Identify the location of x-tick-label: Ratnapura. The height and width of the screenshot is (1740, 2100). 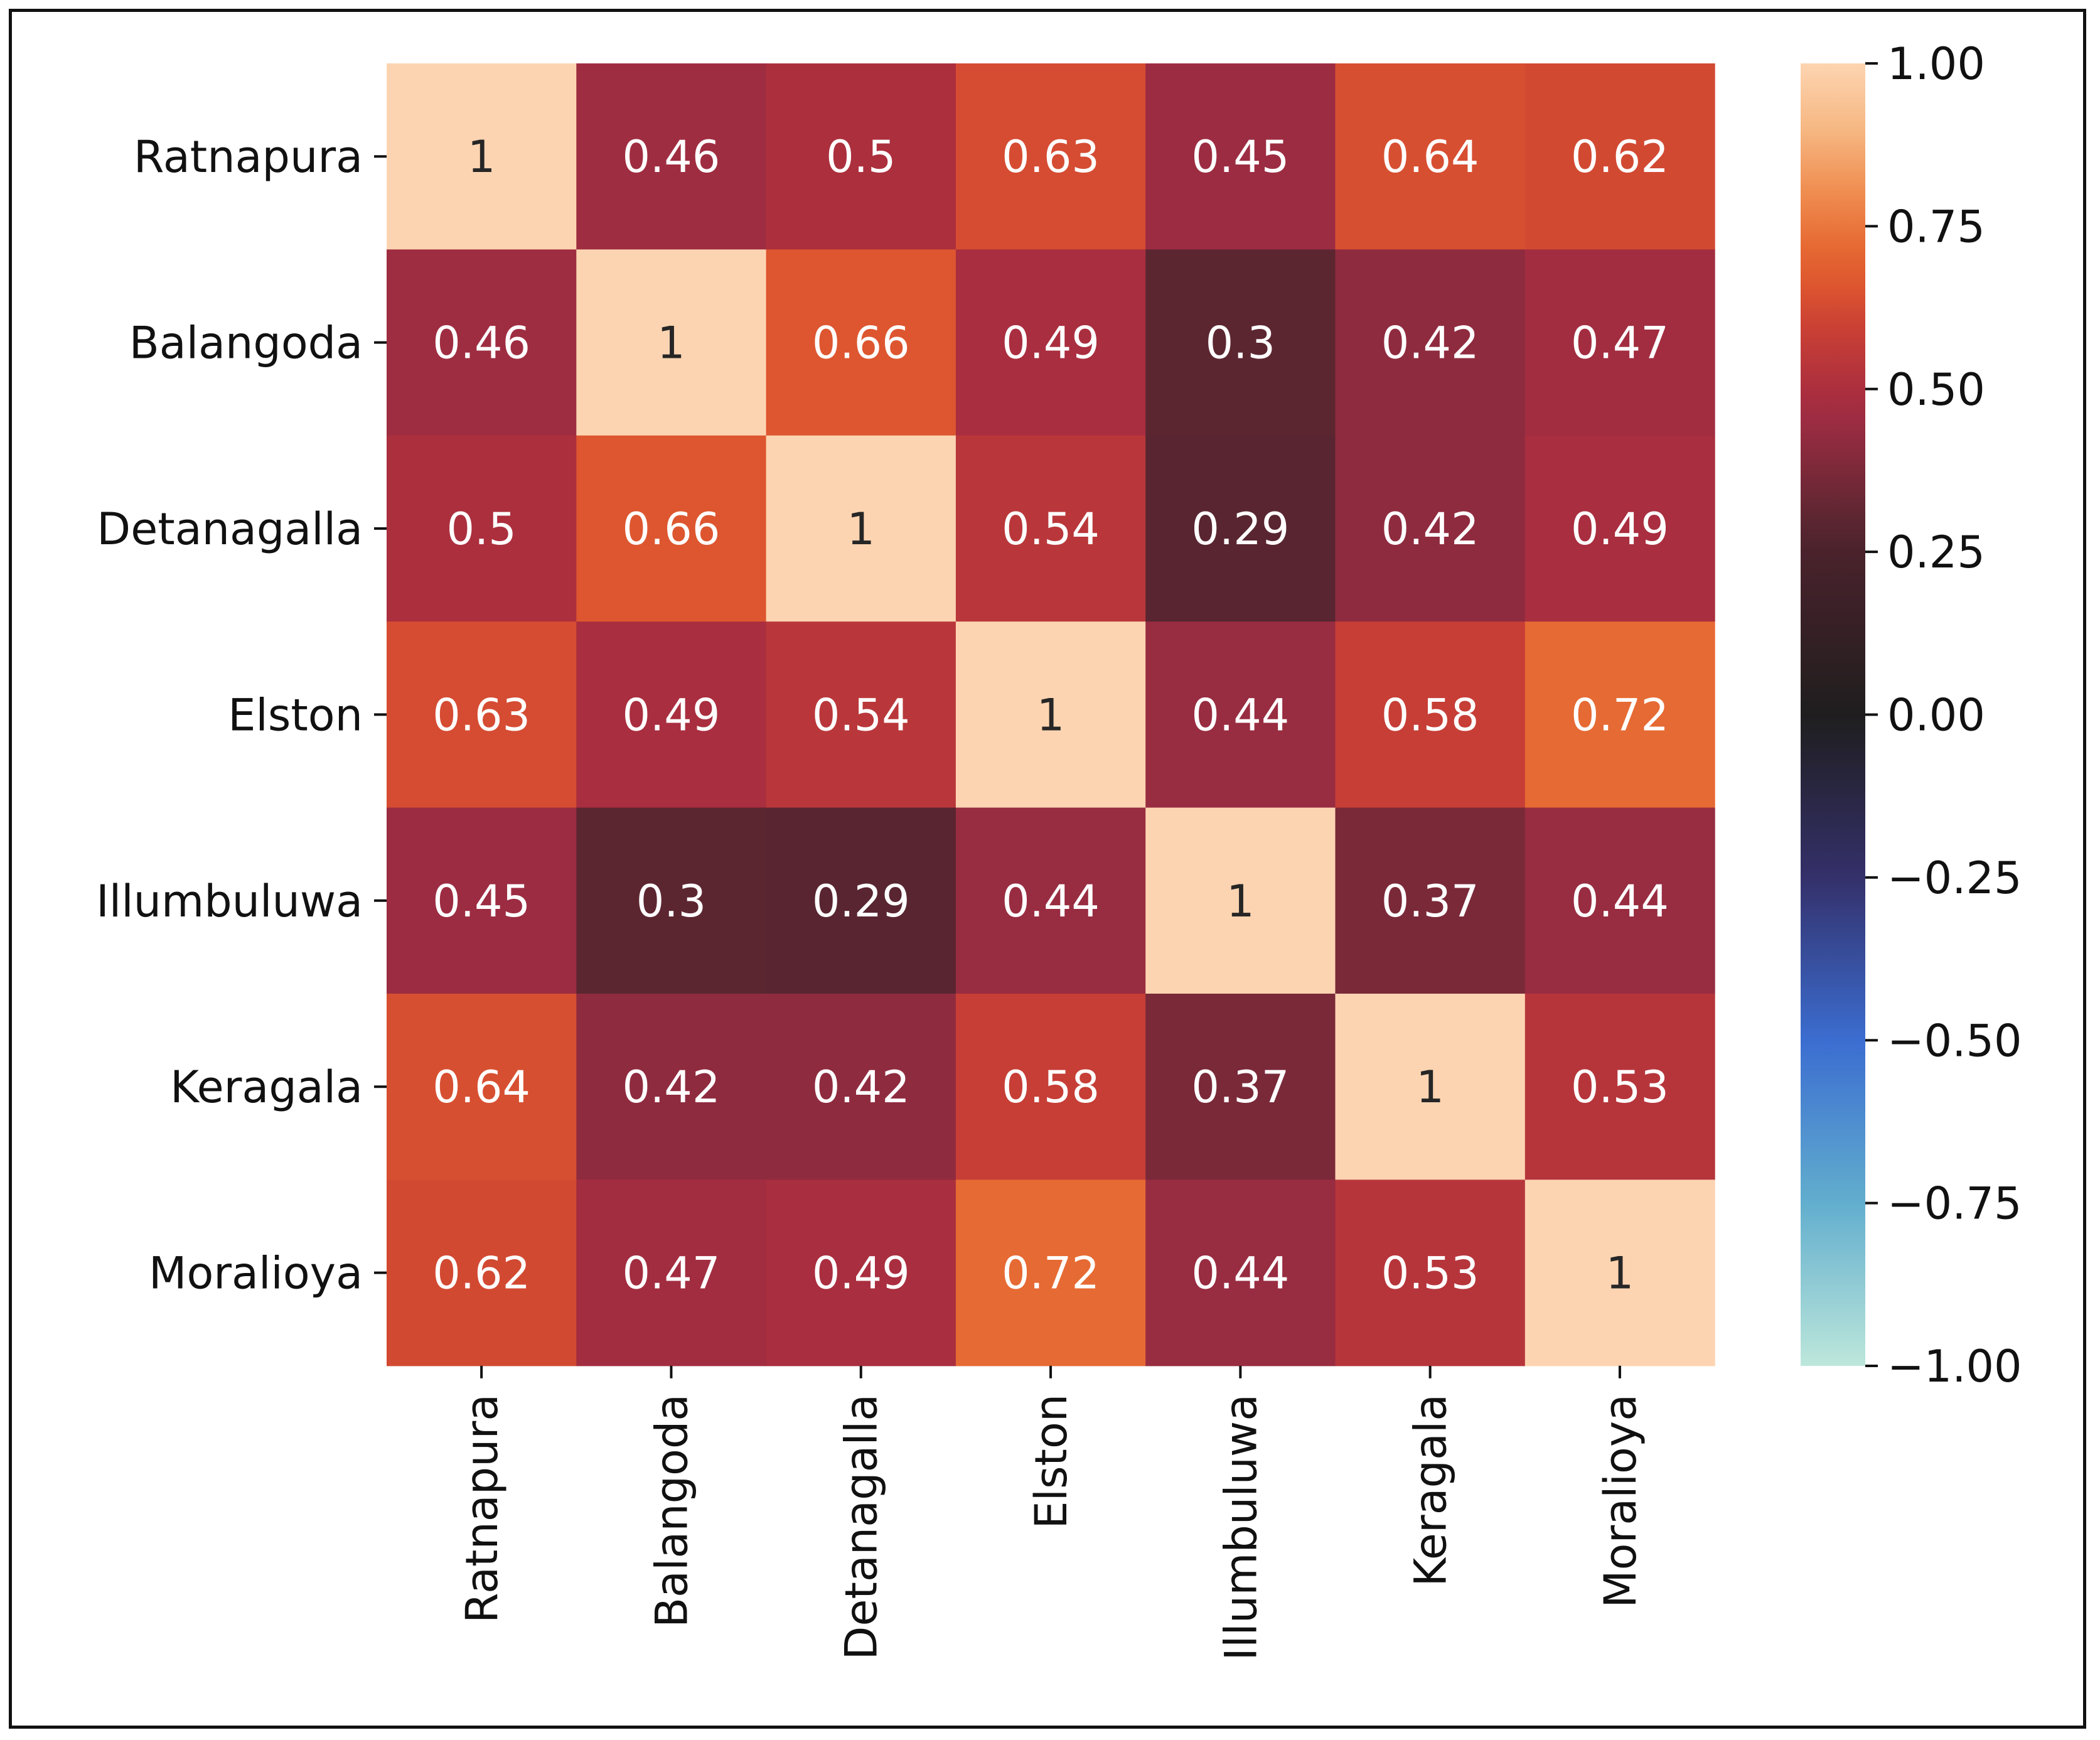
(482, 1508).